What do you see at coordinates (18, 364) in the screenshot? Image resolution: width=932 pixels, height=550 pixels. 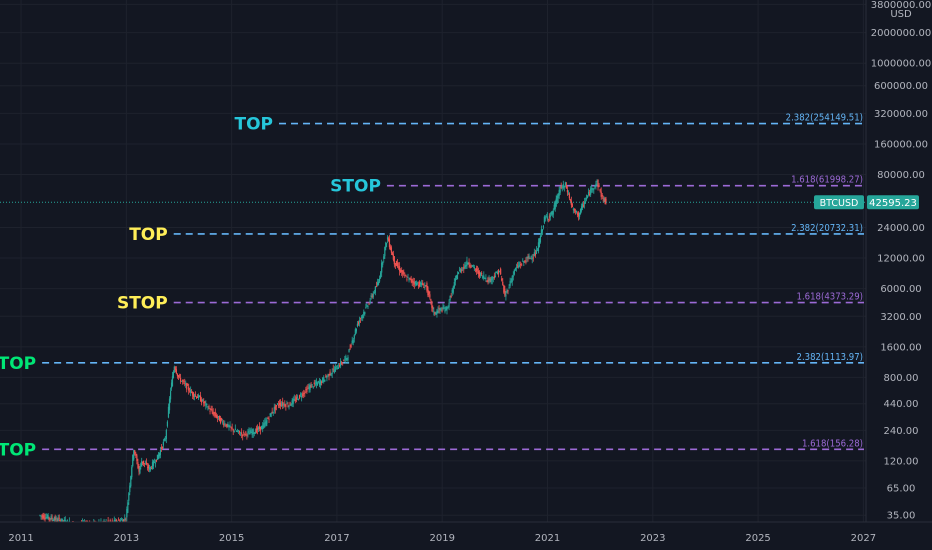 I see `zone-label: TOP` at bounding box center [18, 364].